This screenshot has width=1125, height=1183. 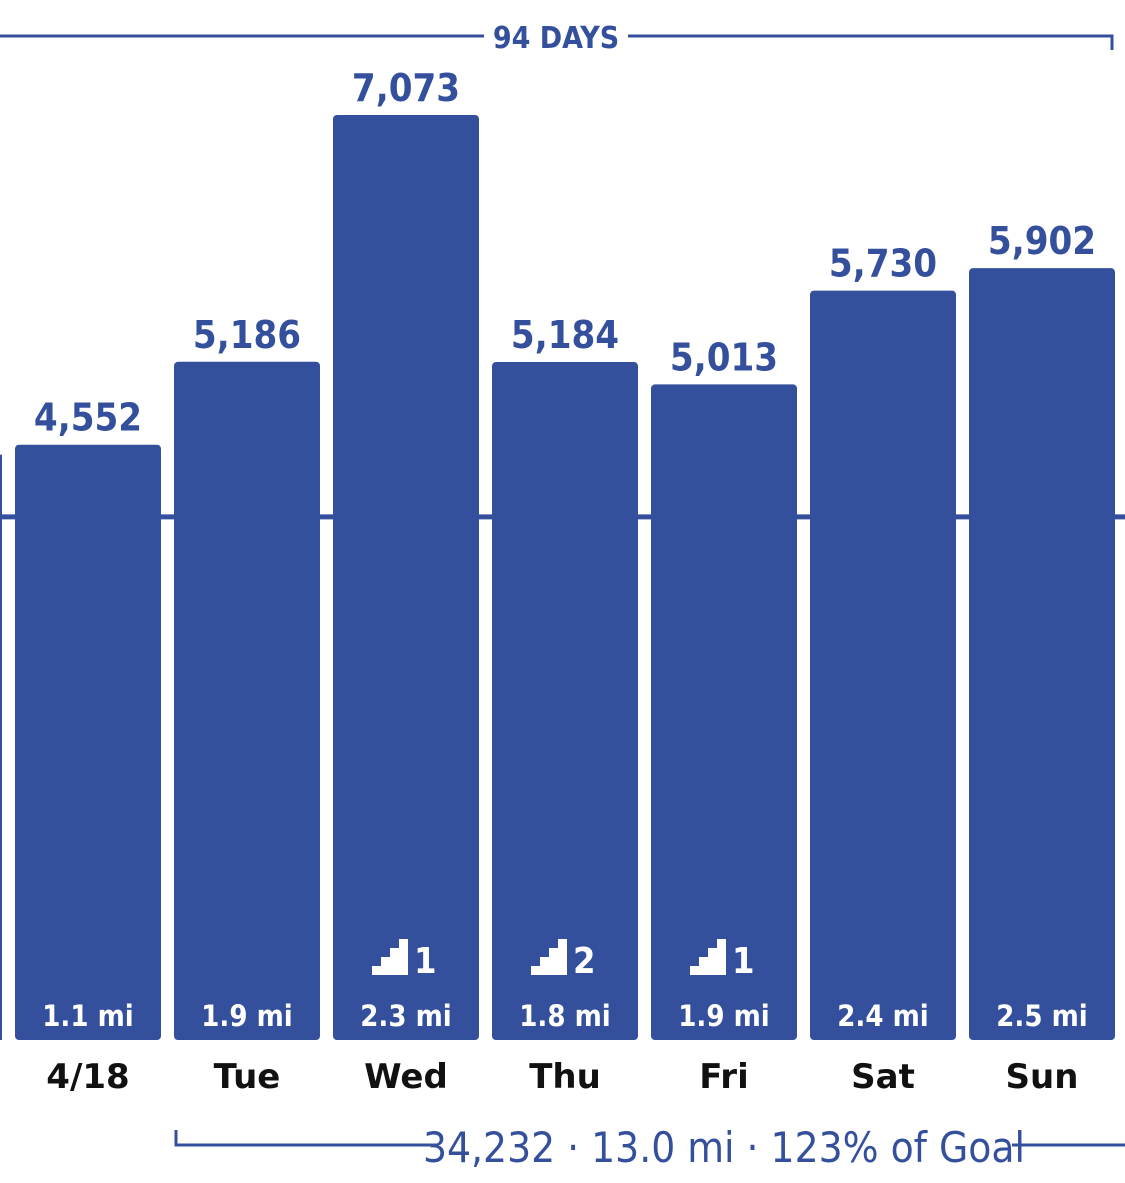 What do you see at coordinates (305, 1138) in the screenshot?
I see `summary-bracket-left-line` at bounding box center [305, 1138].